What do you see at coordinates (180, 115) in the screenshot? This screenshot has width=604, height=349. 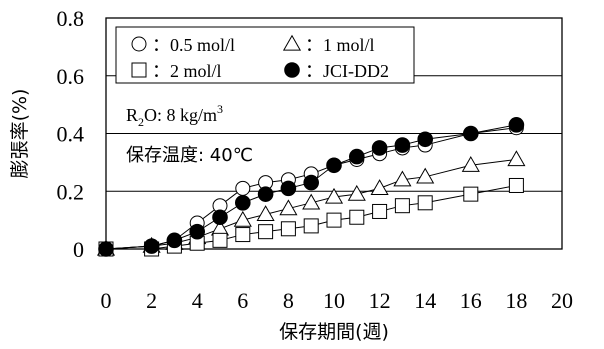 I see `r2o-rest: O: 8 kg/m` at bounding box center [180, 115].